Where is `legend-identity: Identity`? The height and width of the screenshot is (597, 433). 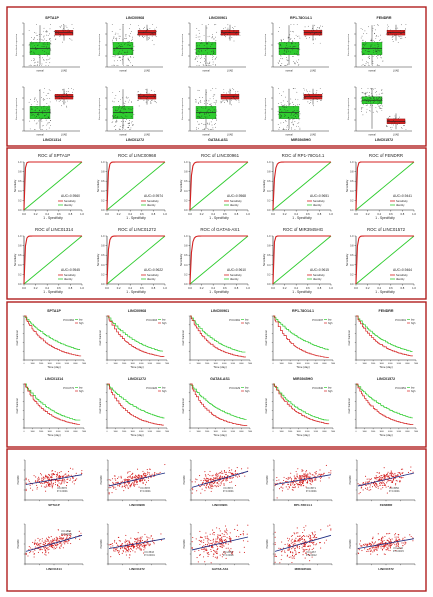 legend-identity: Identity is located at coordinates (400, 279).